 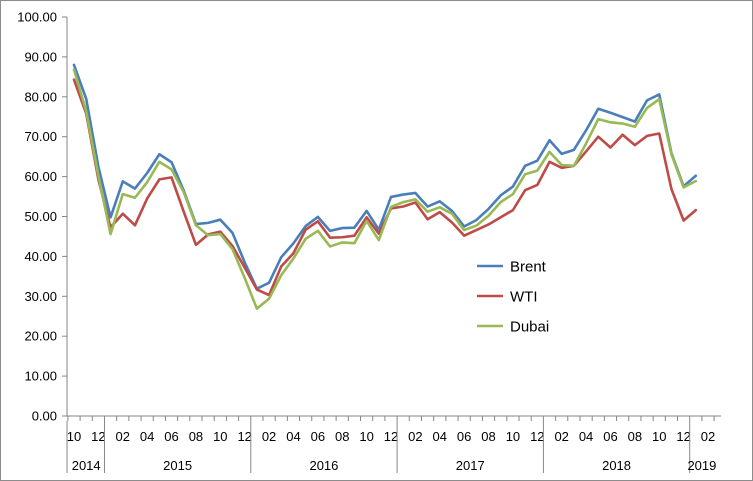 I want to click on legend: Brent WTI Dubai, so click(x=513, y=297).